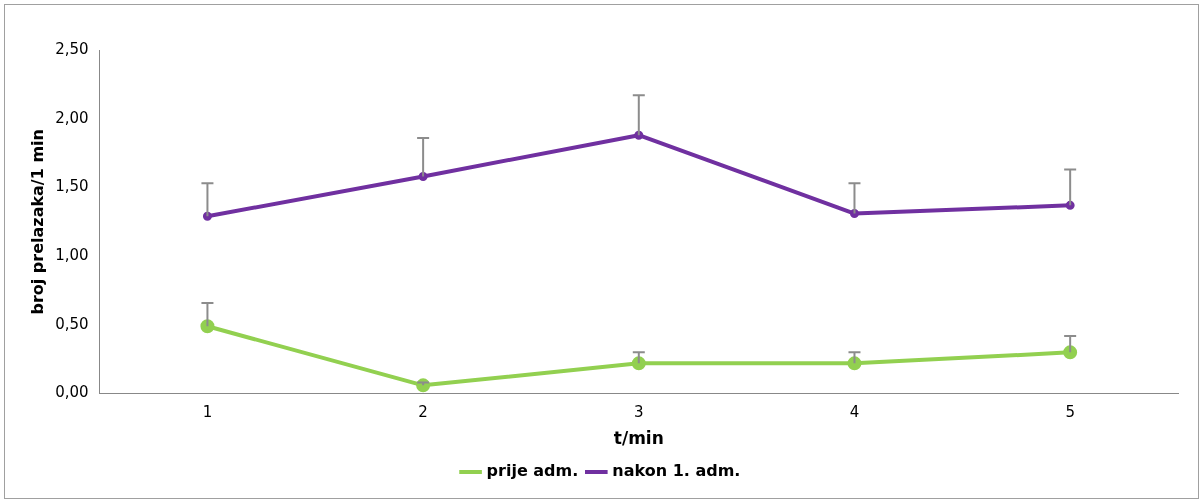 Image resolution: width=1203 pixels, height=503 pixels. Describe the element at coordinates (532, 471) in the screenshot. I see `legend-label: prije adm.` at that location.